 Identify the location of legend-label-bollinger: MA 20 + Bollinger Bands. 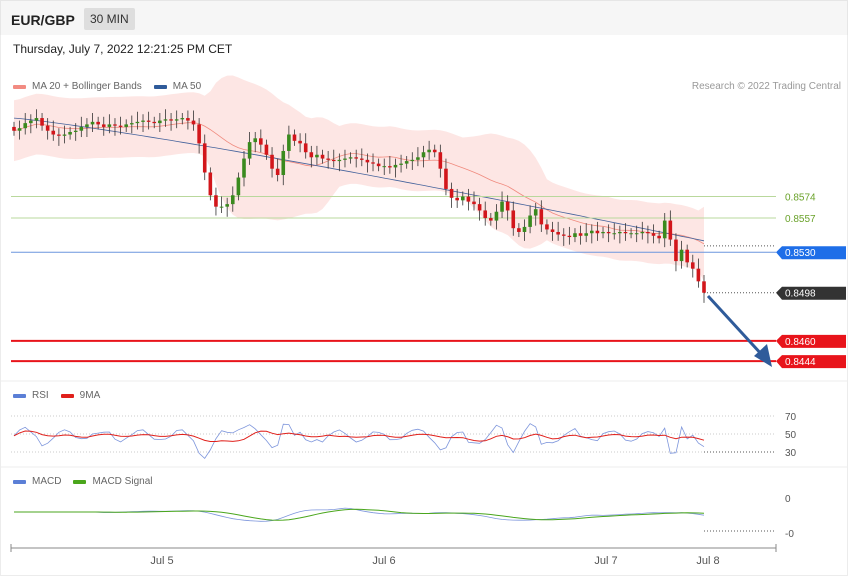
(87, 86).